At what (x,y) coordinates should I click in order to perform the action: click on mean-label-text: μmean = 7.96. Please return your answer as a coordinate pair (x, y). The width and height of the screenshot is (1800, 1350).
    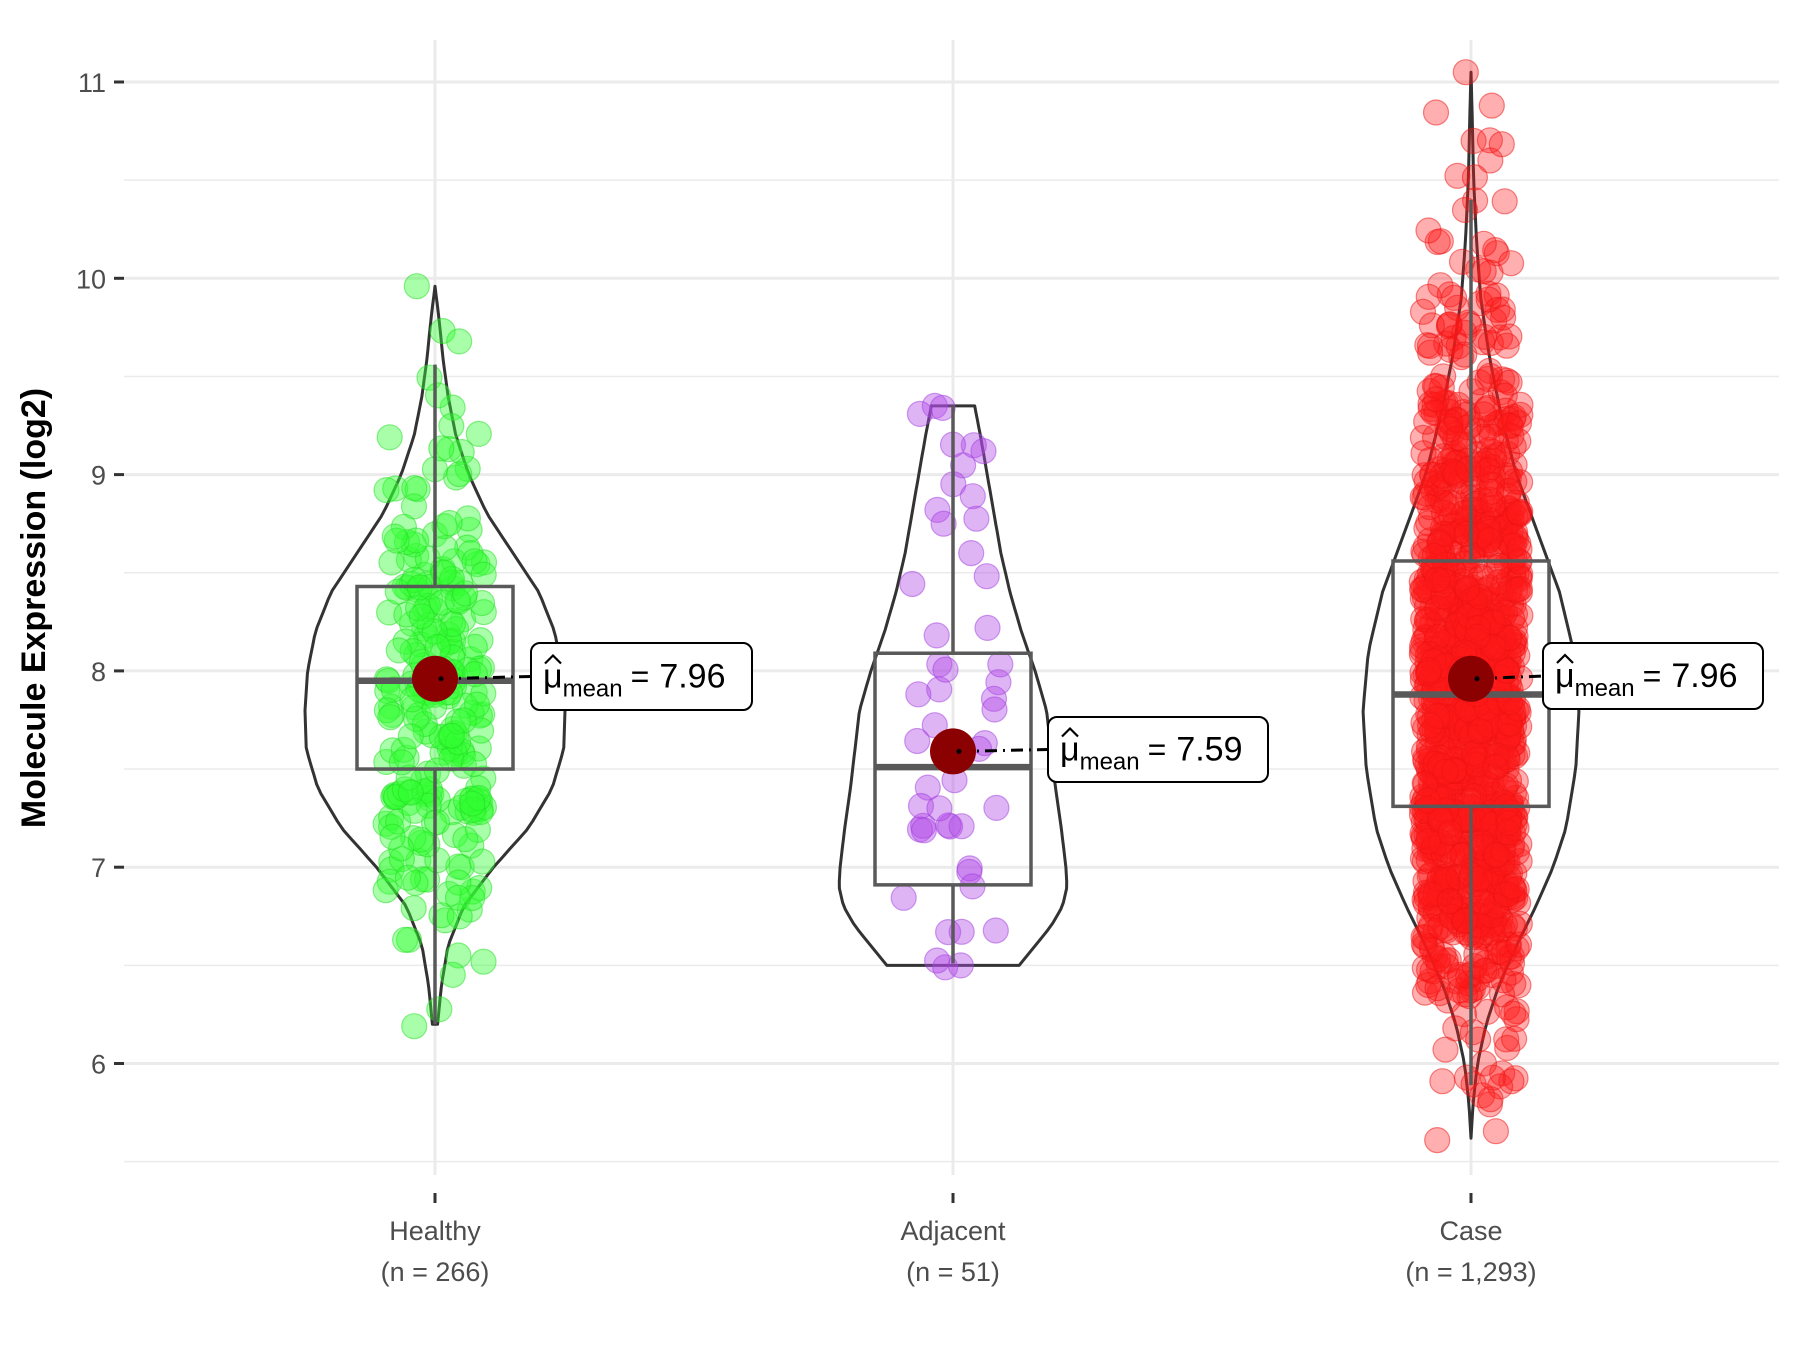
    Looking at the image, I should click on (634, 680).